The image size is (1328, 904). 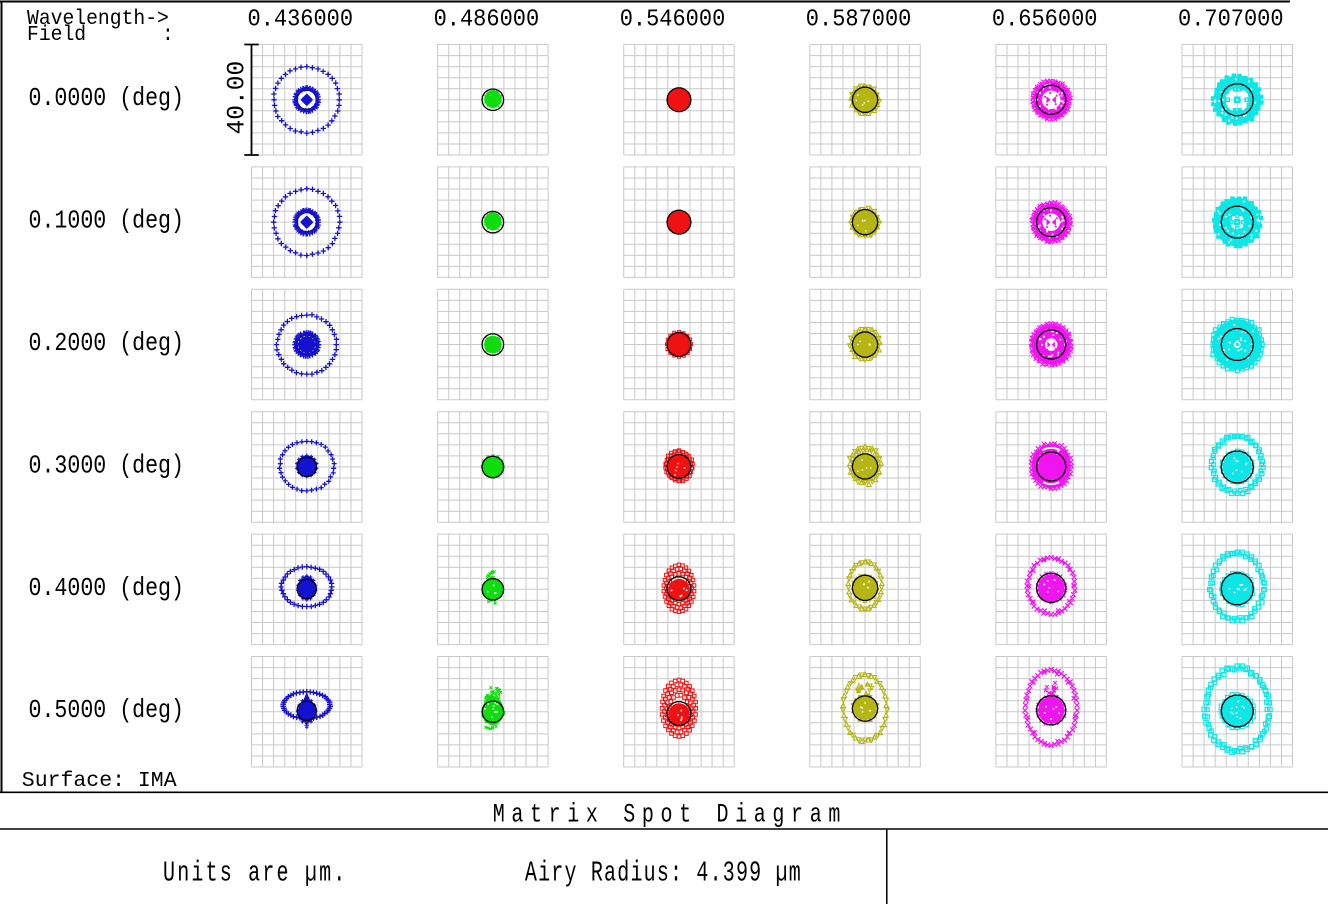 What do you see at coordinates (670, 815) in the screenshot?
I see `svg-text: Matrix Spot Diagram` at bounding box center [670, 815].